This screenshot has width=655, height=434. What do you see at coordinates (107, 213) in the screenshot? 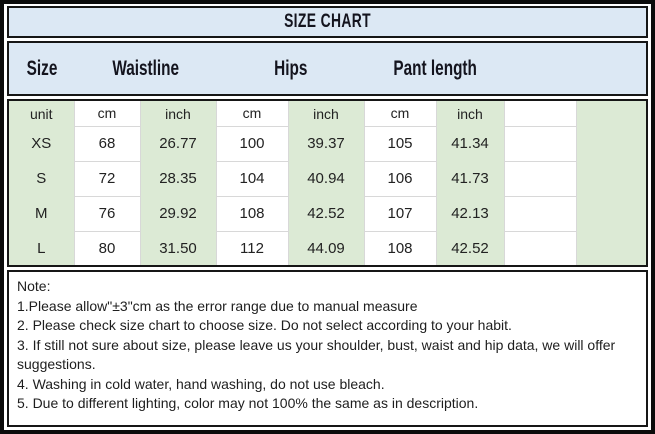
I see `waist-cm-cell: 76` at bounding box center [107, 213].